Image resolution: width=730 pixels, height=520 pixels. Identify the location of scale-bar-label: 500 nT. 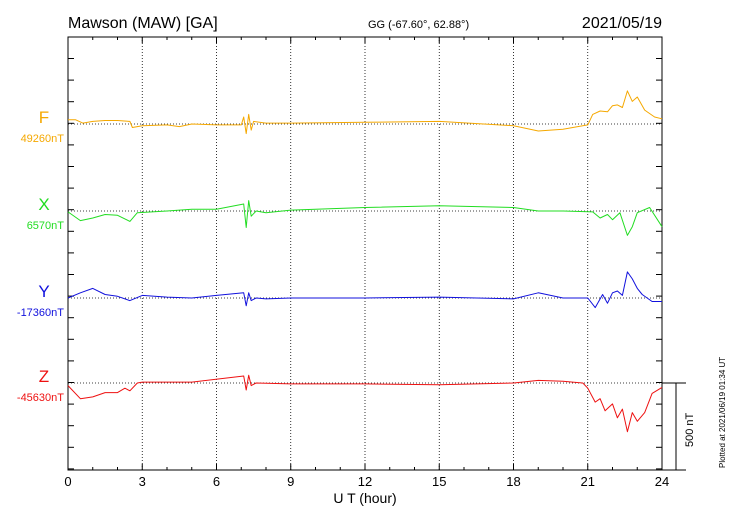
(690, 429).